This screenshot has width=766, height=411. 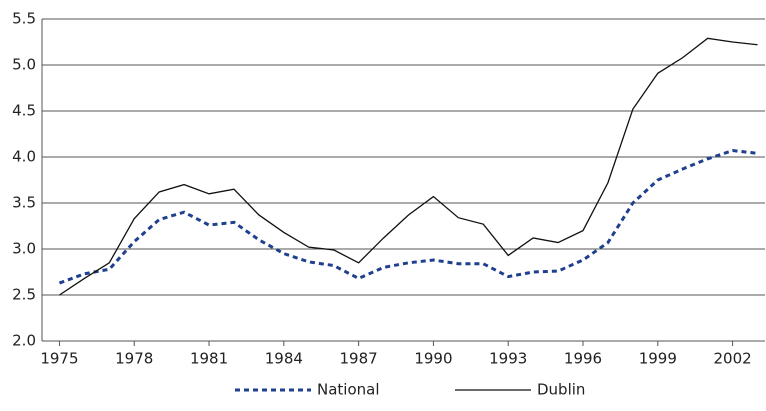 What do you see at coordinates (24, 157) in the screenshot?
I see `y-tick-label: 4.0` at bounding box center [24, 157].